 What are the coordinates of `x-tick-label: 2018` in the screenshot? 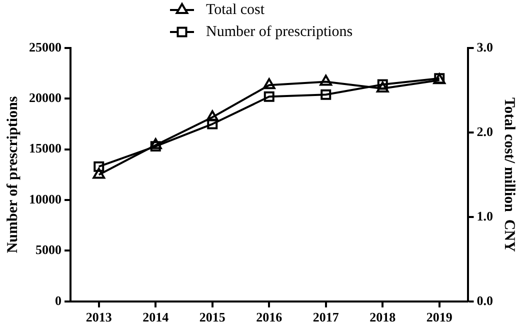 It's located at (383, 317).